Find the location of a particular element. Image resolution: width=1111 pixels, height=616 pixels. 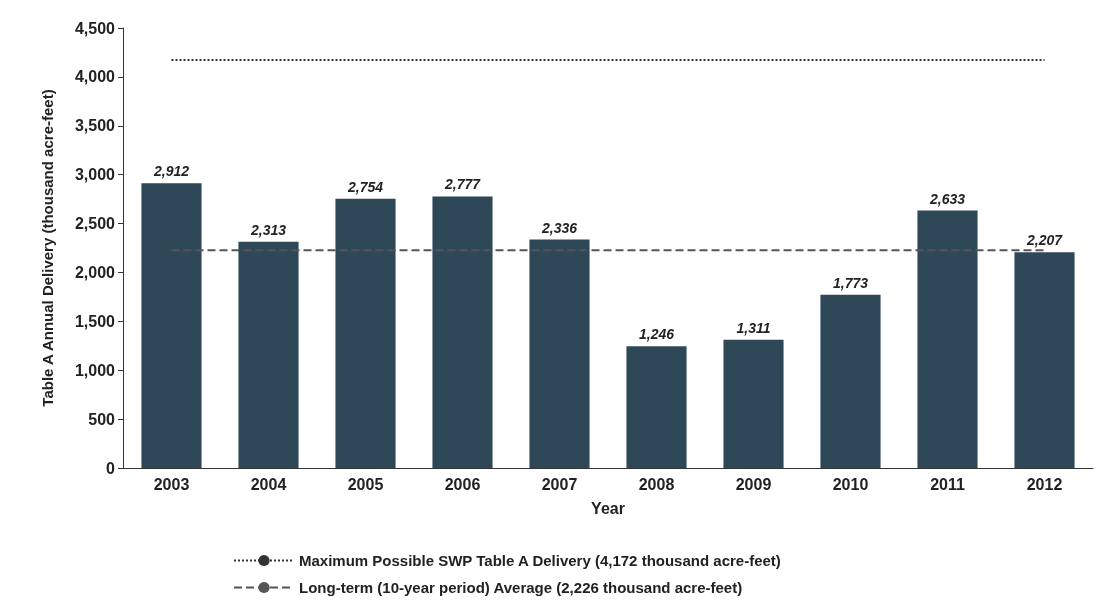

y-tick-label: 3,500 is located at coordinates (95, 126).